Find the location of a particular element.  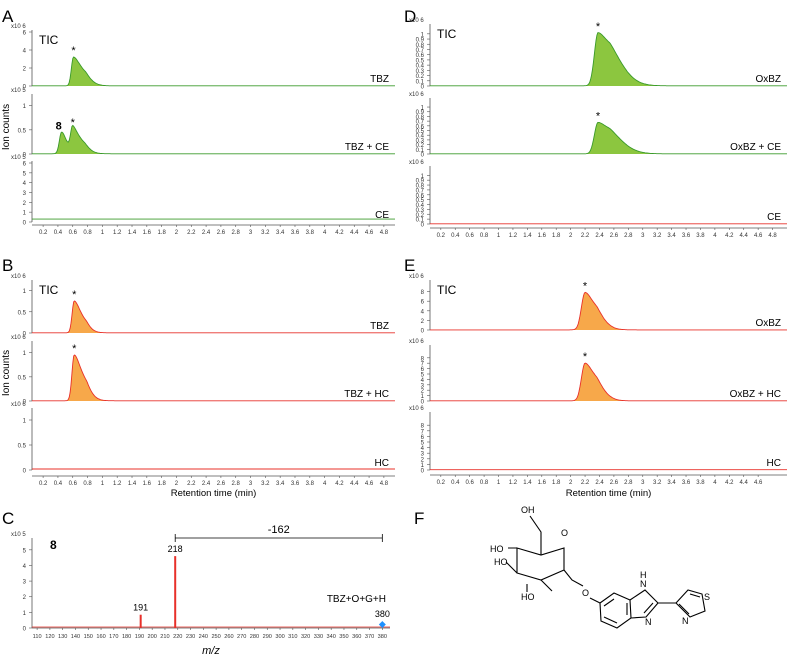

x-tick-label: 3.2 is located at coordinates (657, 483).